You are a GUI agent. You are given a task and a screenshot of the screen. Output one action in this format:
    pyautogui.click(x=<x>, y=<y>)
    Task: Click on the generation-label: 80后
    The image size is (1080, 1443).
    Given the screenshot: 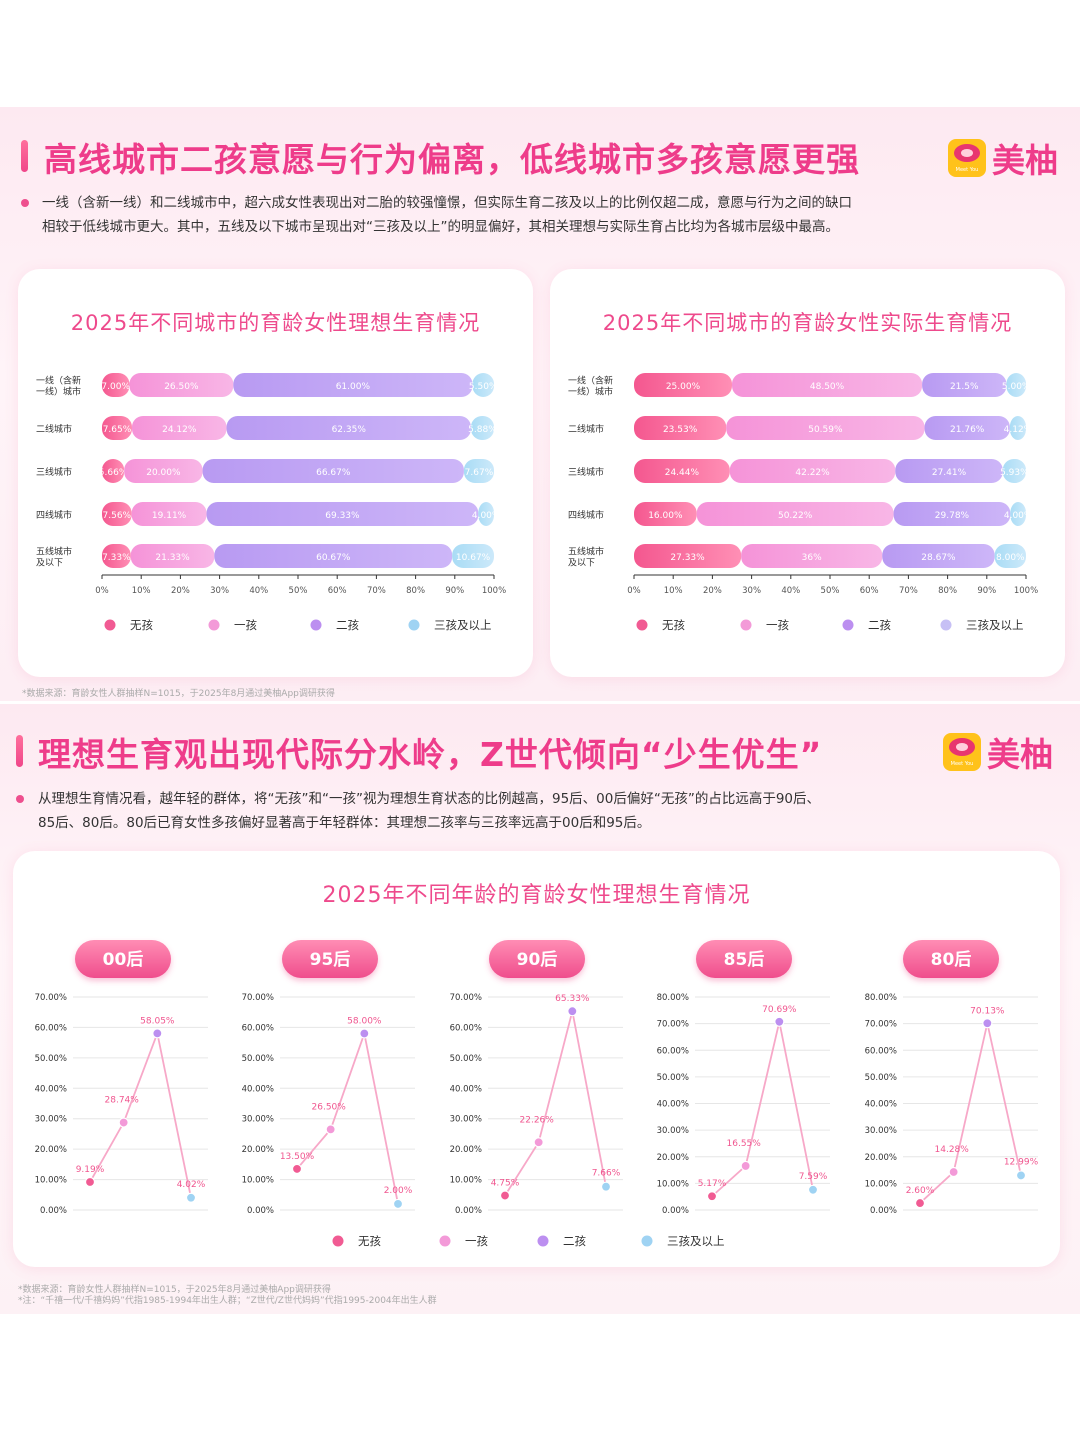 What is the action you would take?
    pyautogui.click(x=951, y=960)
    